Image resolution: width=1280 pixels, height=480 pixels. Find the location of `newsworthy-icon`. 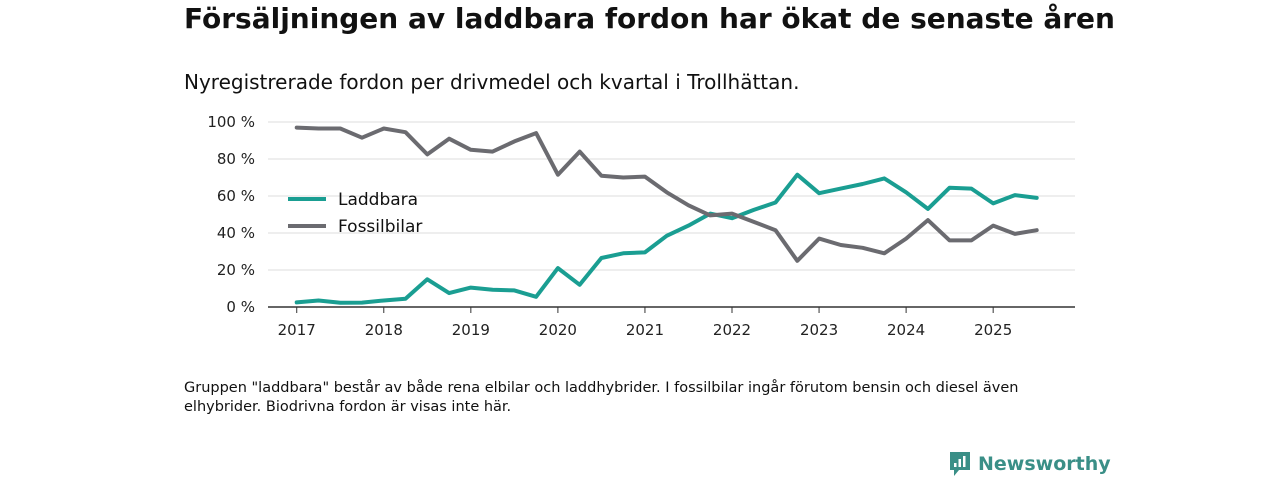

newsworthy-icon is located at coordinates (960, 464).